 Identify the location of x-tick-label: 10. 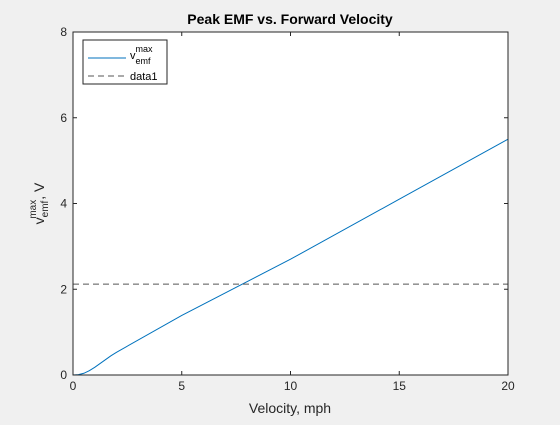
(291, 386).